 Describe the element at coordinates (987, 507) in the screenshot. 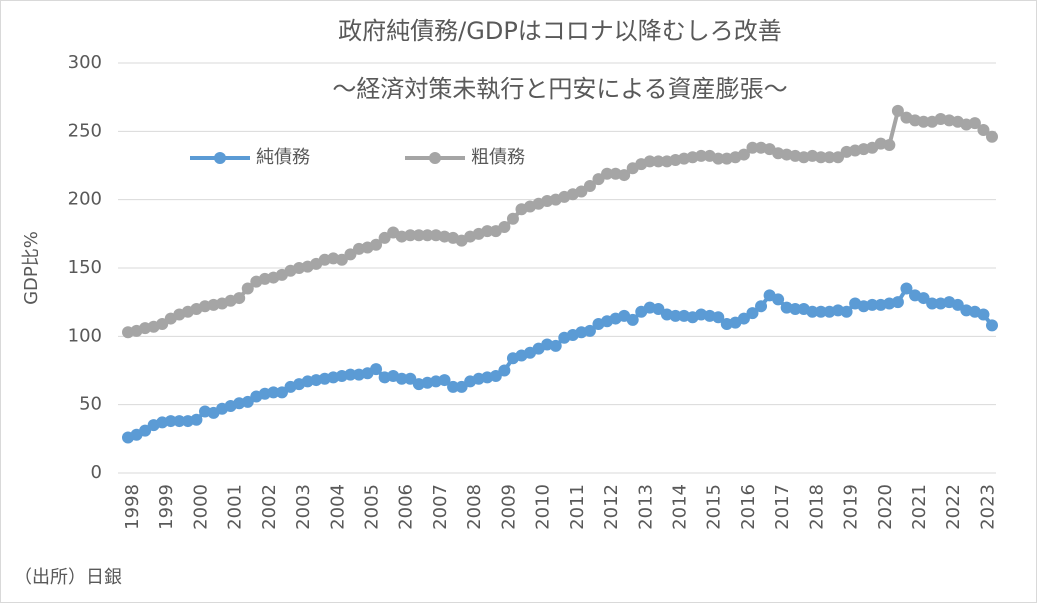

I see `x-tick-label: 2023` at that location.